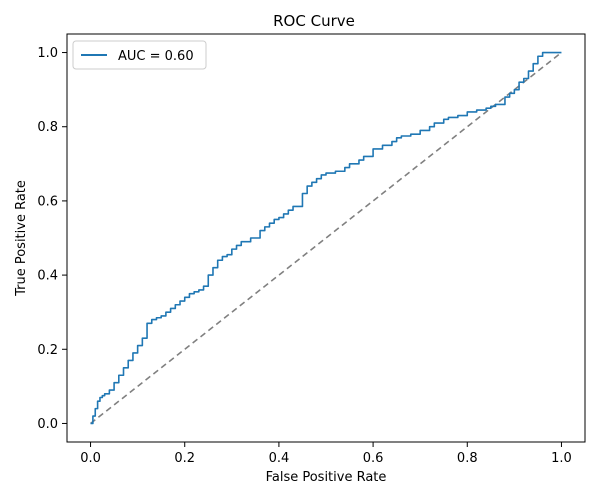 Image resolution: width=600 pixels, height=500 pixels. I want to click on y-axis-title: True Positive Rate, so click(21, 238).